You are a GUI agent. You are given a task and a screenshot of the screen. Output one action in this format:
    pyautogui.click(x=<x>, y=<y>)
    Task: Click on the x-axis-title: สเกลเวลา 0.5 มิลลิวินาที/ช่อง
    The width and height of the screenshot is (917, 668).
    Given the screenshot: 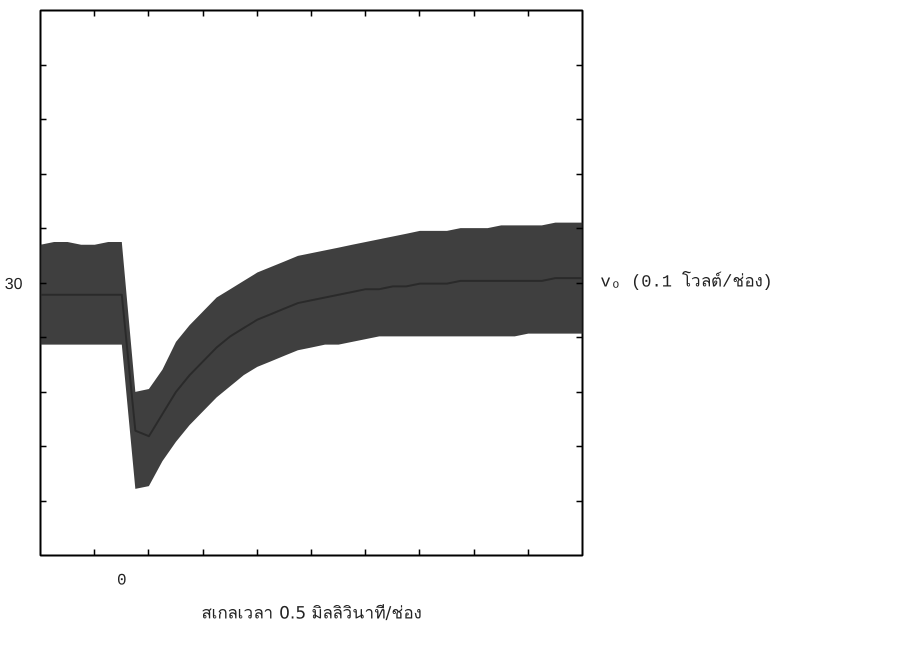 What is the action you would take?
    pyautogui.click(x=312, y=614)
    